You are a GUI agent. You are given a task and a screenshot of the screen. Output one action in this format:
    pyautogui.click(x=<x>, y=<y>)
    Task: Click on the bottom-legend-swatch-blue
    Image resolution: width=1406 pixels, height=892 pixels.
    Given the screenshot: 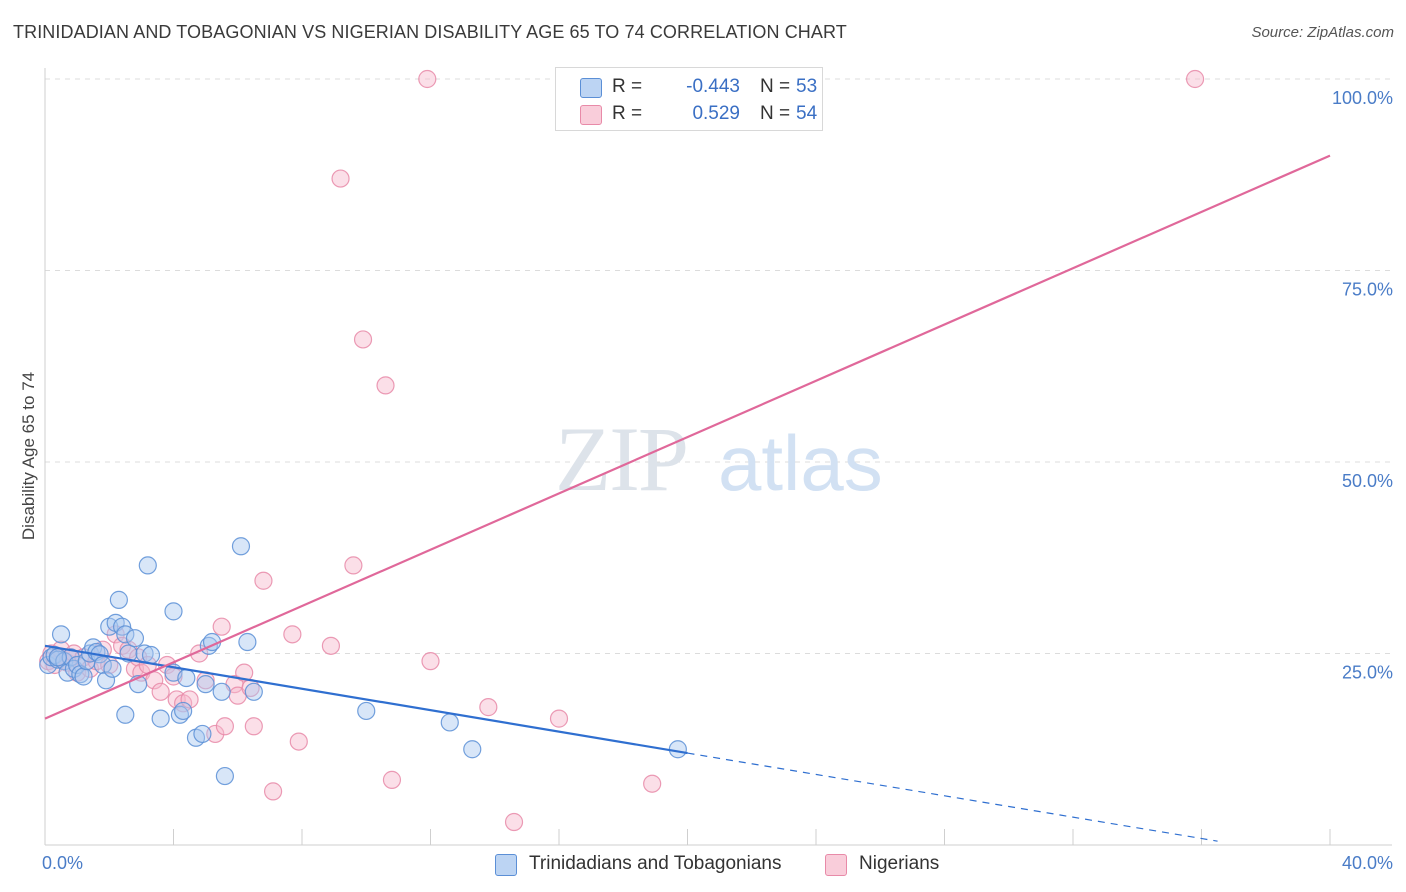 What is the action you would take?
    pyautogui.click(x=506, y=865)
    